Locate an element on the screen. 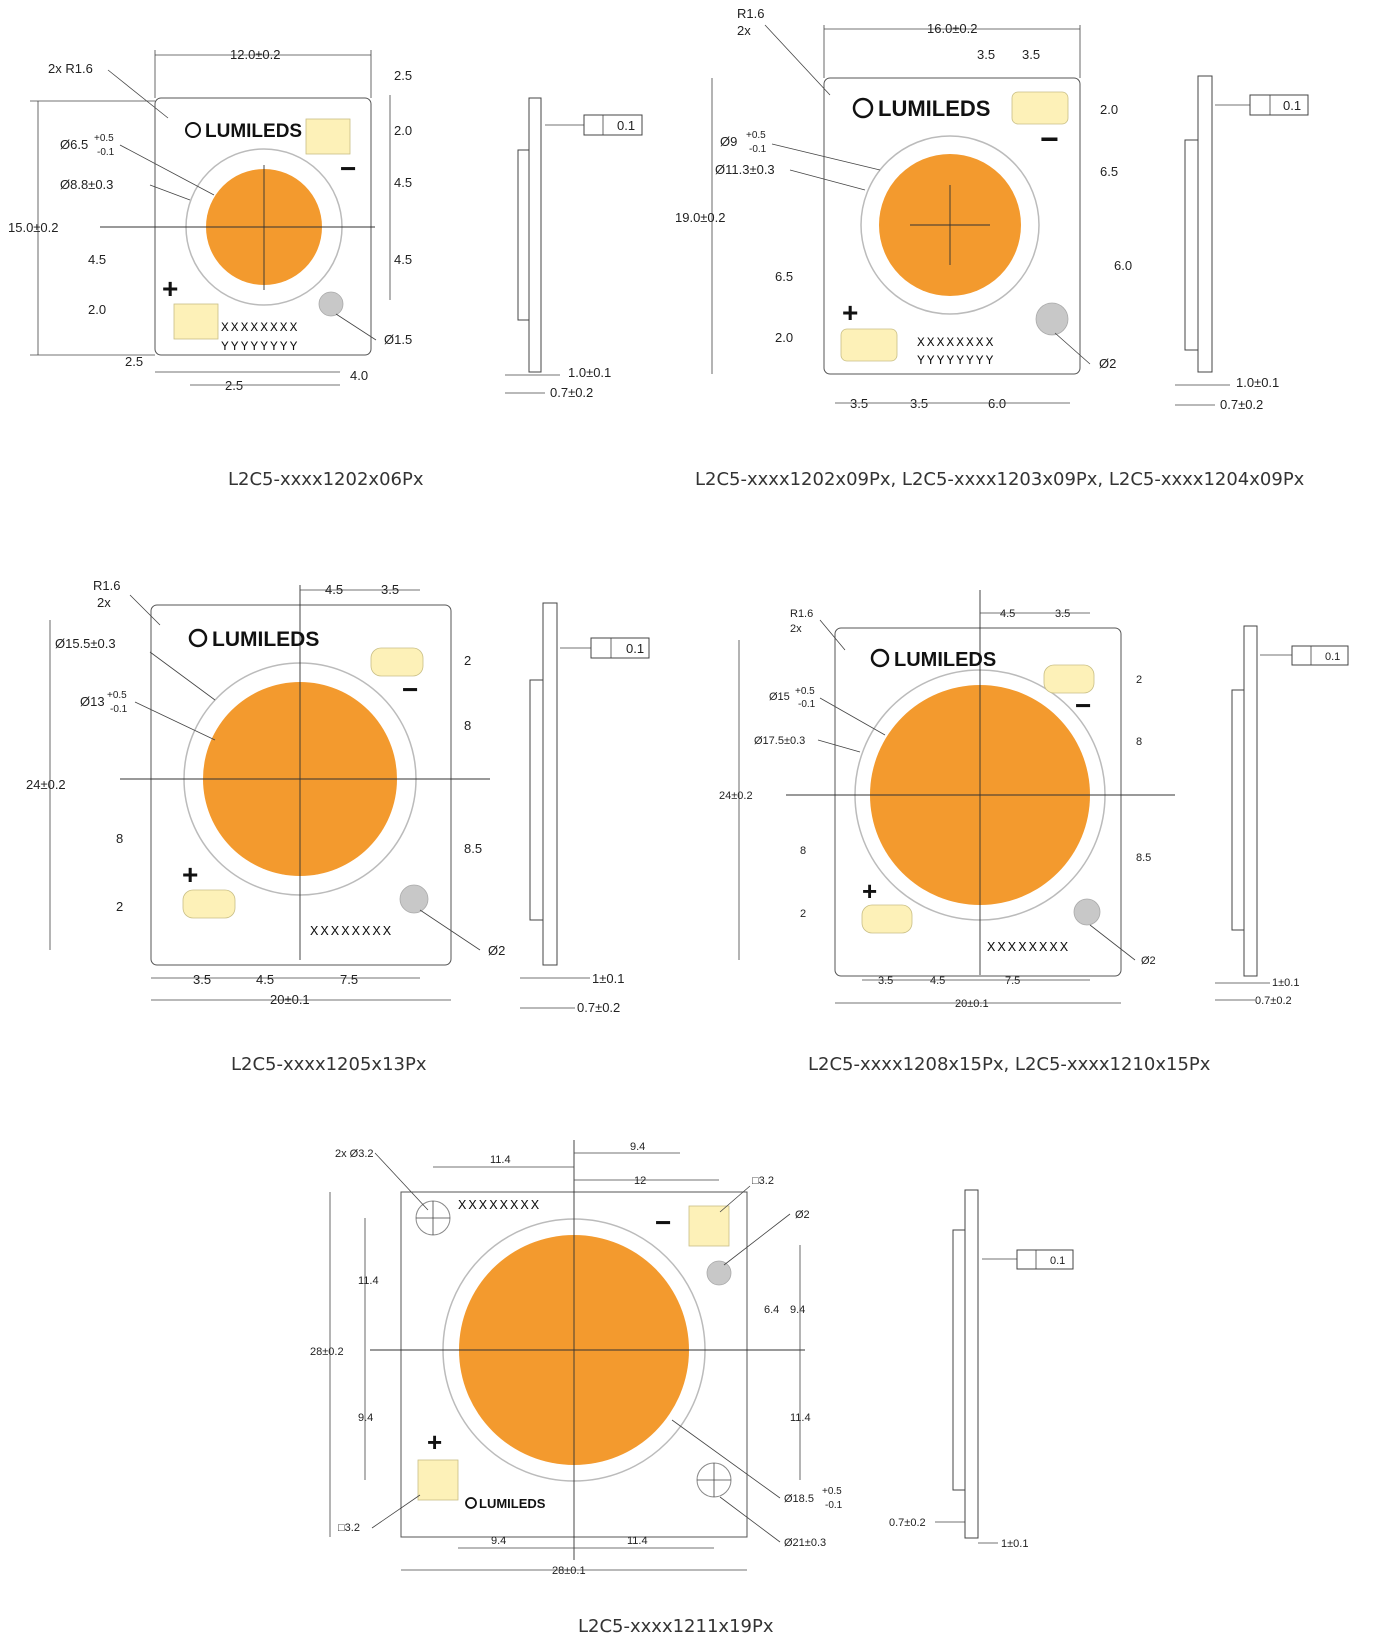 The image size is (1381, 1642). corner-label: 2x R1.6 is located at coordinates (70, 68).